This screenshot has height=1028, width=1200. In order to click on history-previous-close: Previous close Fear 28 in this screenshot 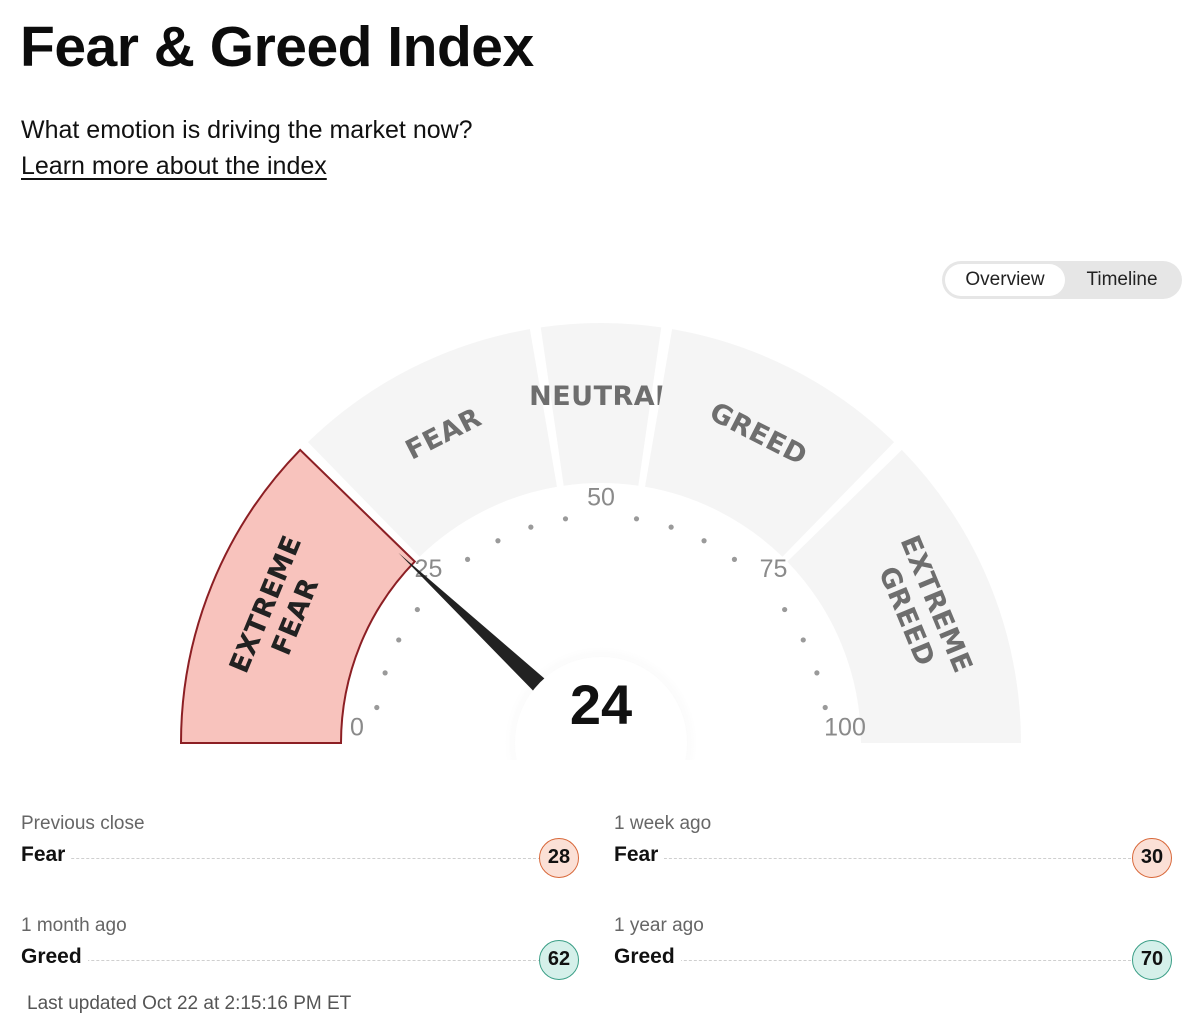, I will do `click(301, 852)`.